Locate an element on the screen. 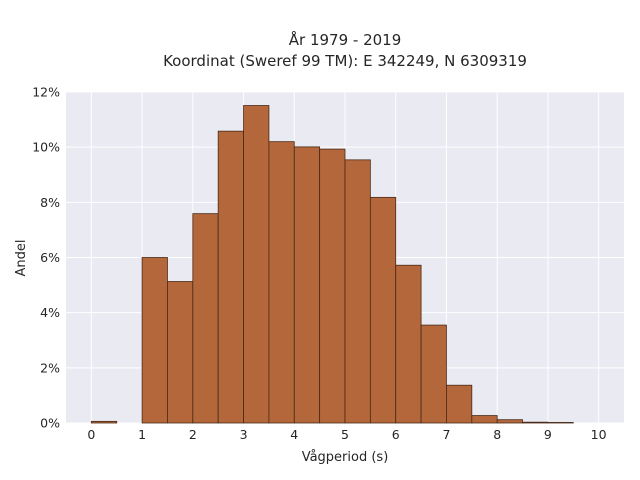 This screenshot has width=640, height=480. x-tick-label: 3 is located at coordinates (244, 434).